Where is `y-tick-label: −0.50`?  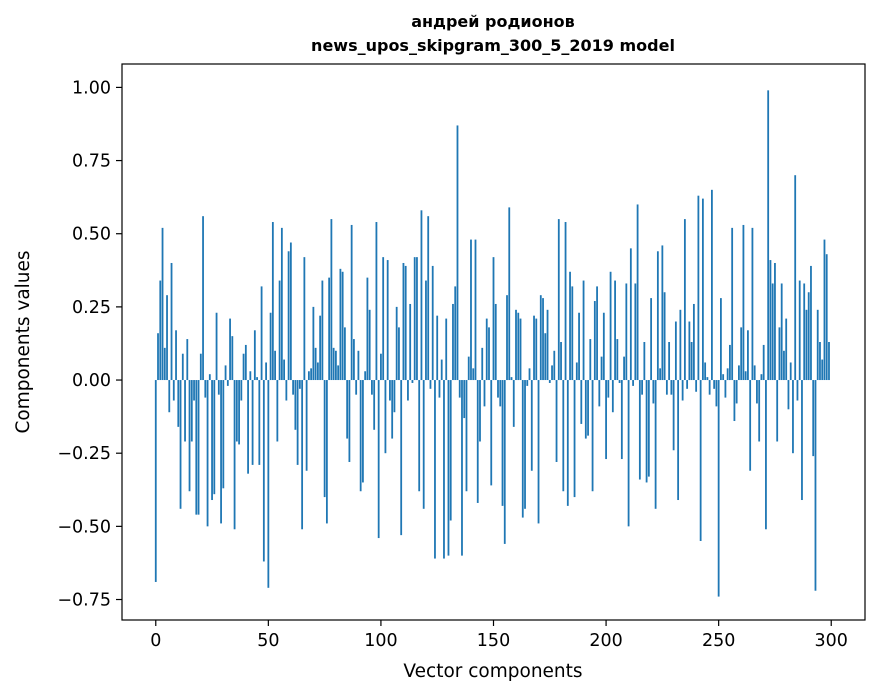
y-tick-label: −0.50 is located at coordinates (84, 527).